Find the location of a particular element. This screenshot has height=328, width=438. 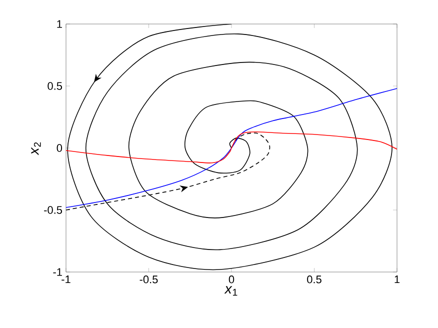

y-axis-title: x$_{2}$ is located at coordinates (36, 149).